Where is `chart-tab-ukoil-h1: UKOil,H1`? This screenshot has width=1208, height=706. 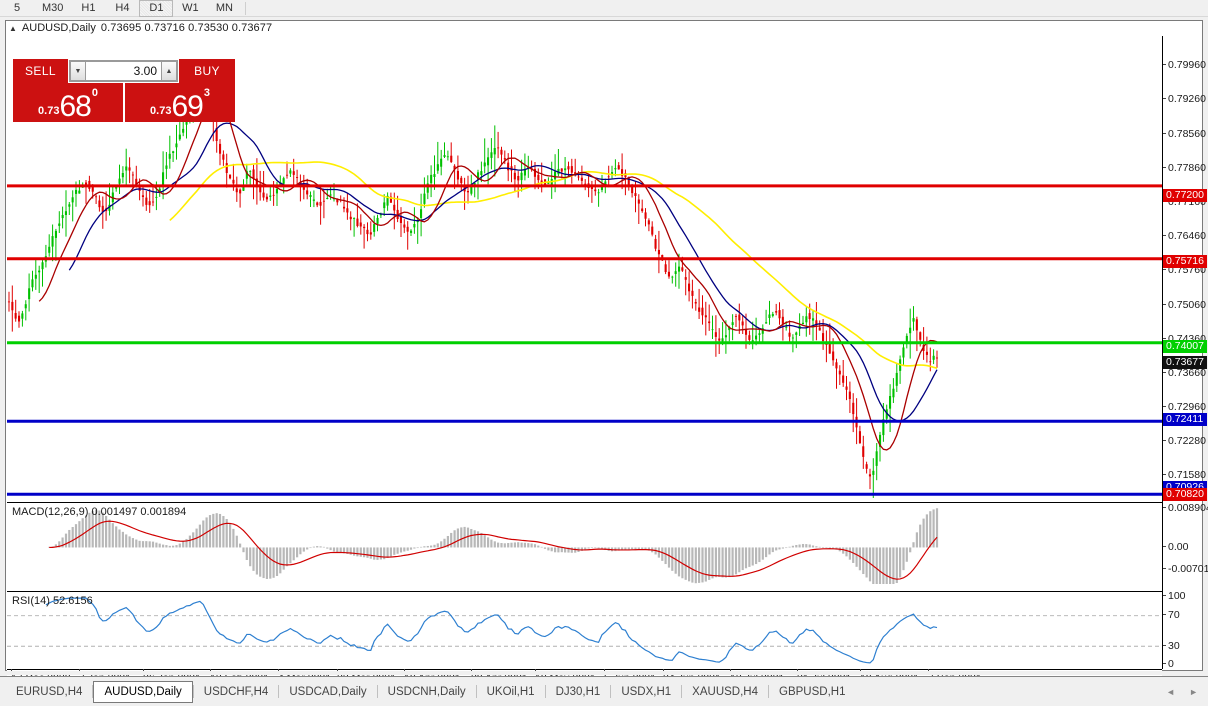 chart-tab-ukoil-h1: UKOil,H1 is located at coordinates (510, 691).